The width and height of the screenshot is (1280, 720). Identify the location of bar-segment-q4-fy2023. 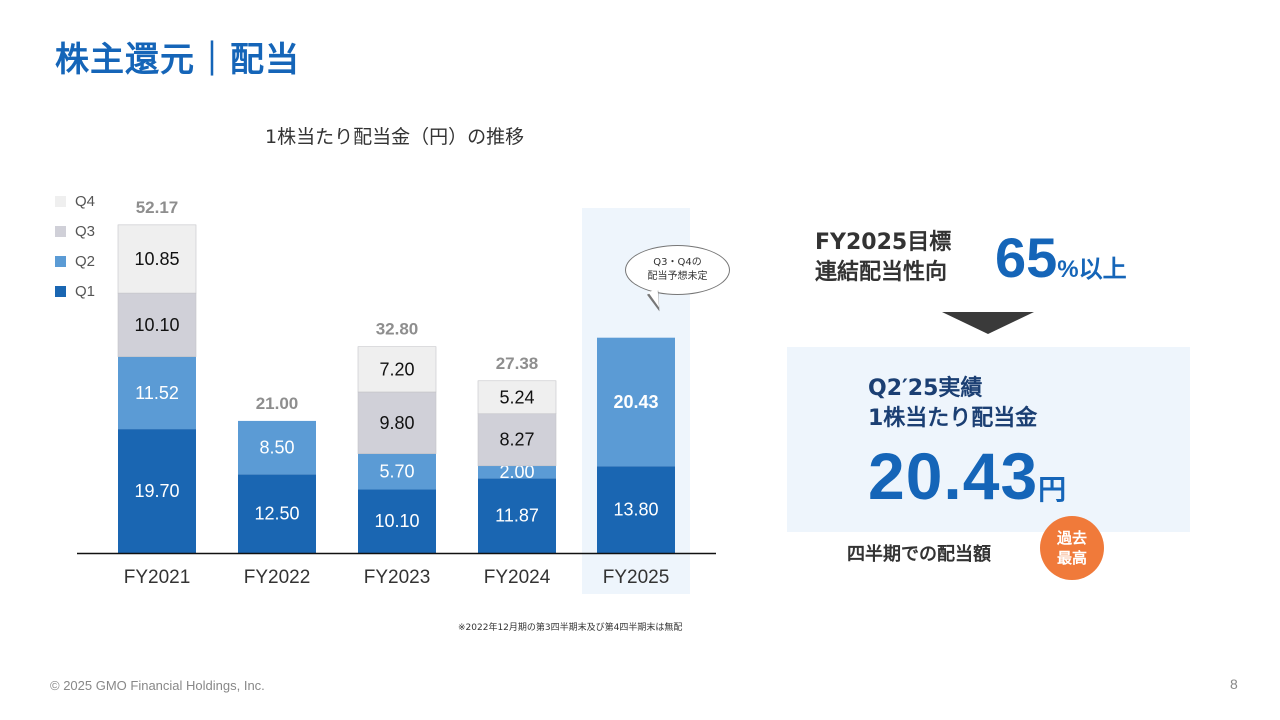
(397, 369).